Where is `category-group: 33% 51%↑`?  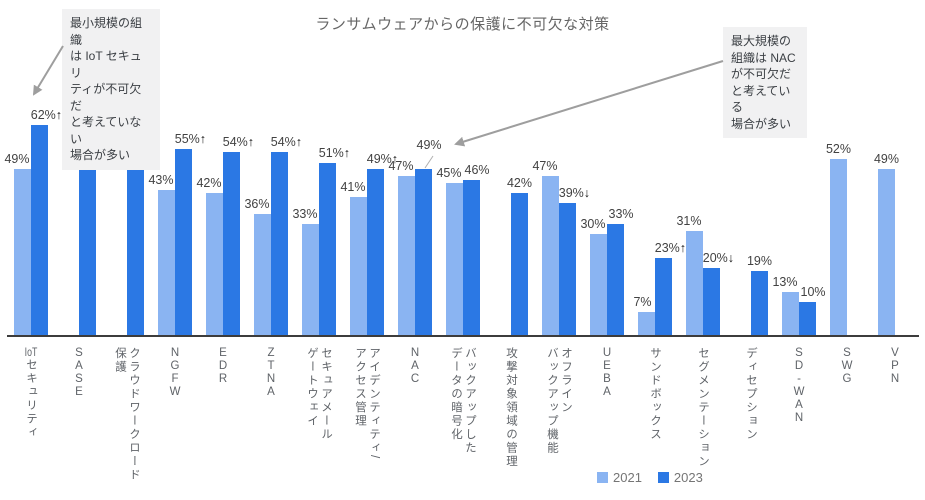
category-group: 33% 51%↑ is located at coordinates (321, 168).